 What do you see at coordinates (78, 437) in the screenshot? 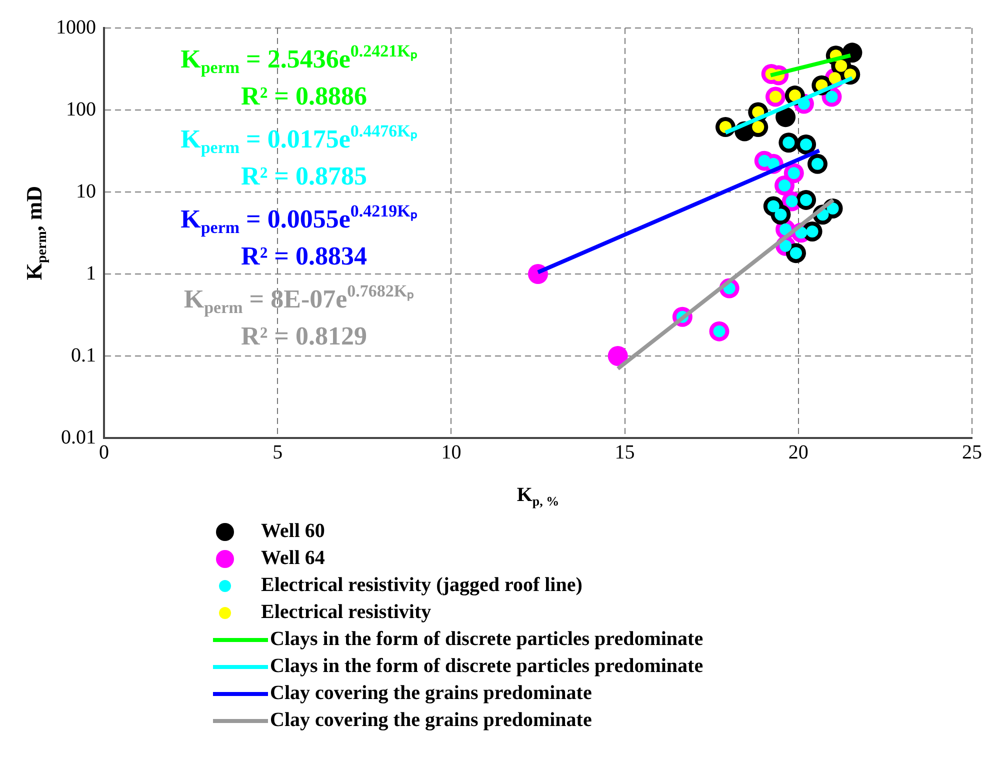
I see `y-tick-label: 0.01` at bounding box center [78, 437].